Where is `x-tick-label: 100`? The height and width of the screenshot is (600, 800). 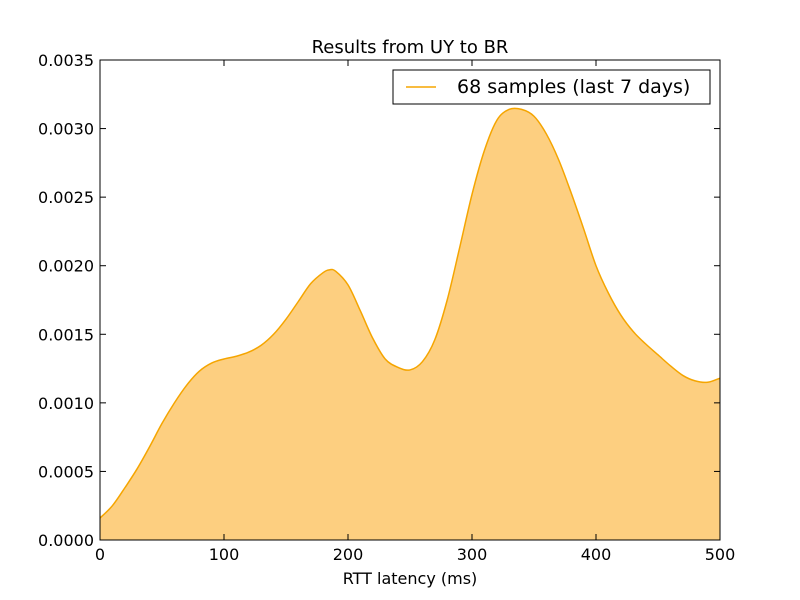 x-tick-label: 100 is located at coordinates (224, 554).